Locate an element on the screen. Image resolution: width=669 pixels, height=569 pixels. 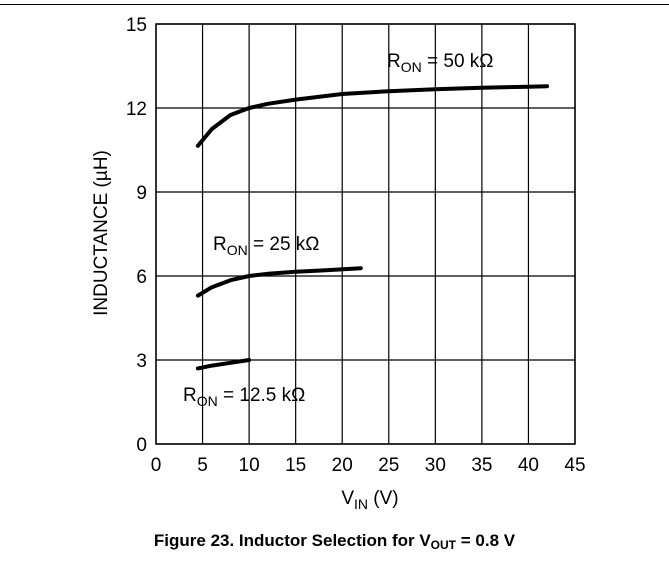
y-tick-label: 15 is located at coordinates (136, 25).